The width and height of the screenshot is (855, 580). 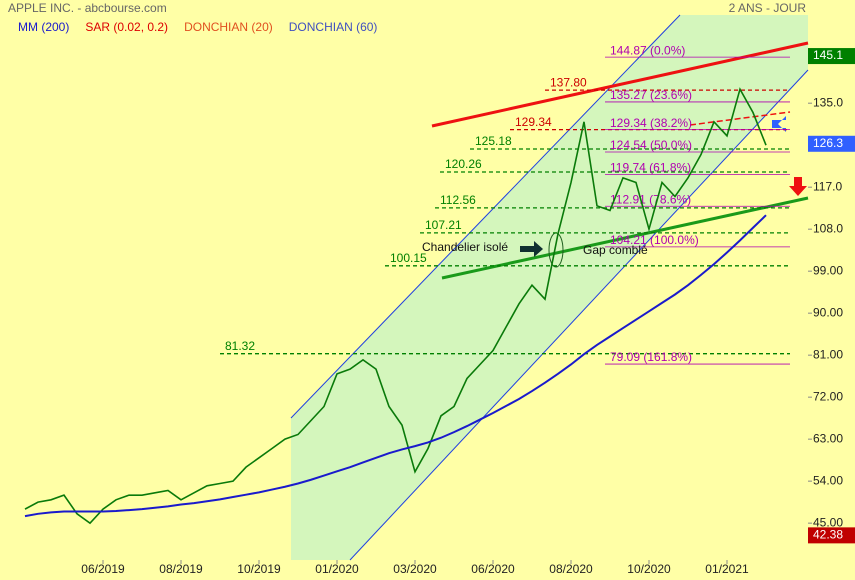 I want to click on fib-label: 135.27 (23.6%), so click(x=651, y=95).